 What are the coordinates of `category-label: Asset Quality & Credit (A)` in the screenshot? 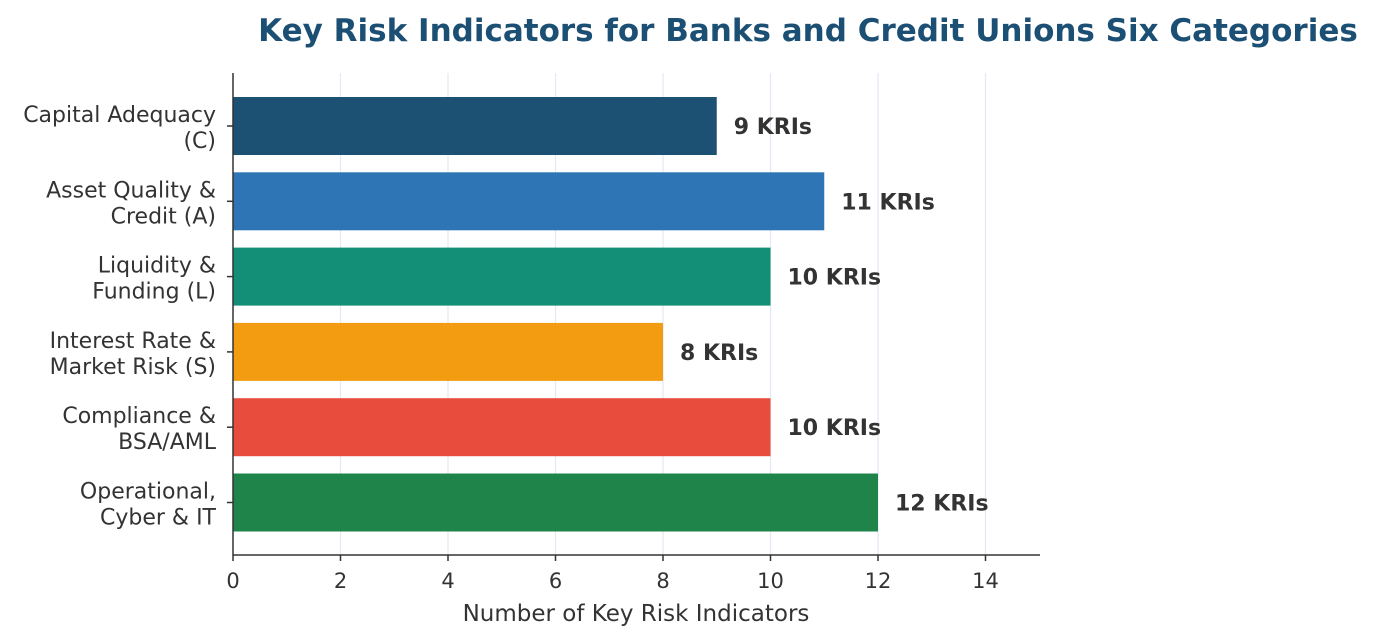 It's located at (131, 203).